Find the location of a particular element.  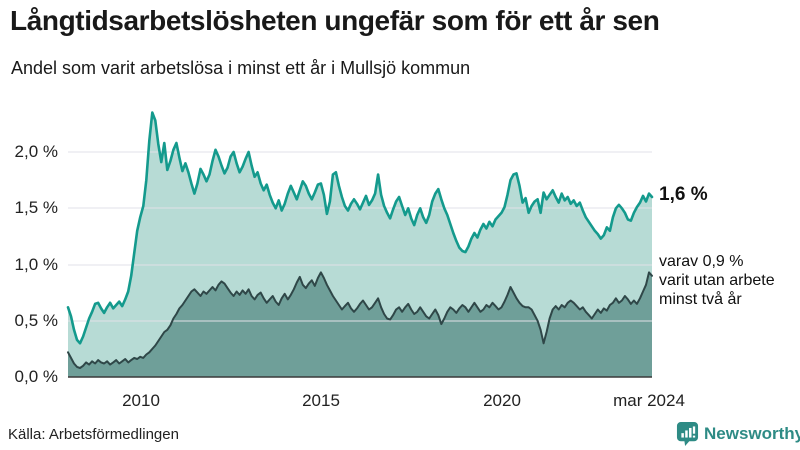

annotation-two-years-line: varit utan arbete is located at coordinates (717, 280).